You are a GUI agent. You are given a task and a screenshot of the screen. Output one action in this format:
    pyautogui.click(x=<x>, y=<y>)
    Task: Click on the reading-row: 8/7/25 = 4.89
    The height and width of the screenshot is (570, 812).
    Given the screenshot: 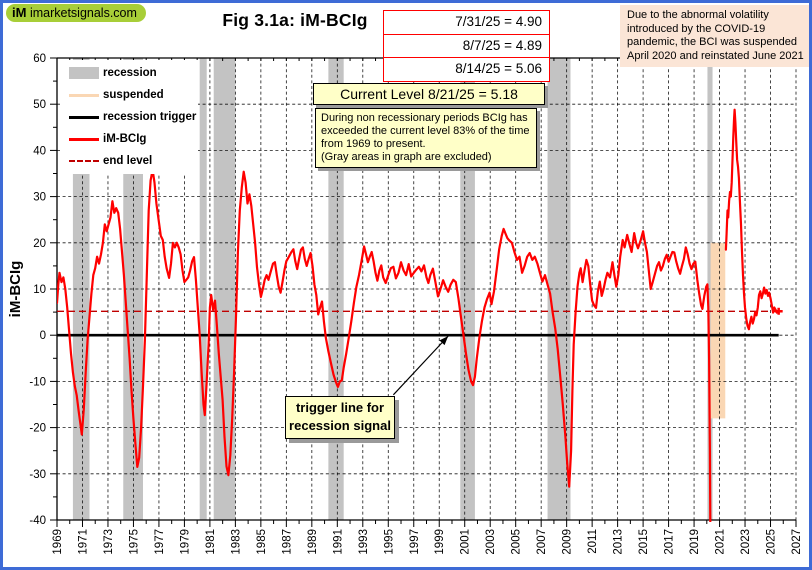 What is the action you would take?
    pyautogui.click(x=466, y=47)
    